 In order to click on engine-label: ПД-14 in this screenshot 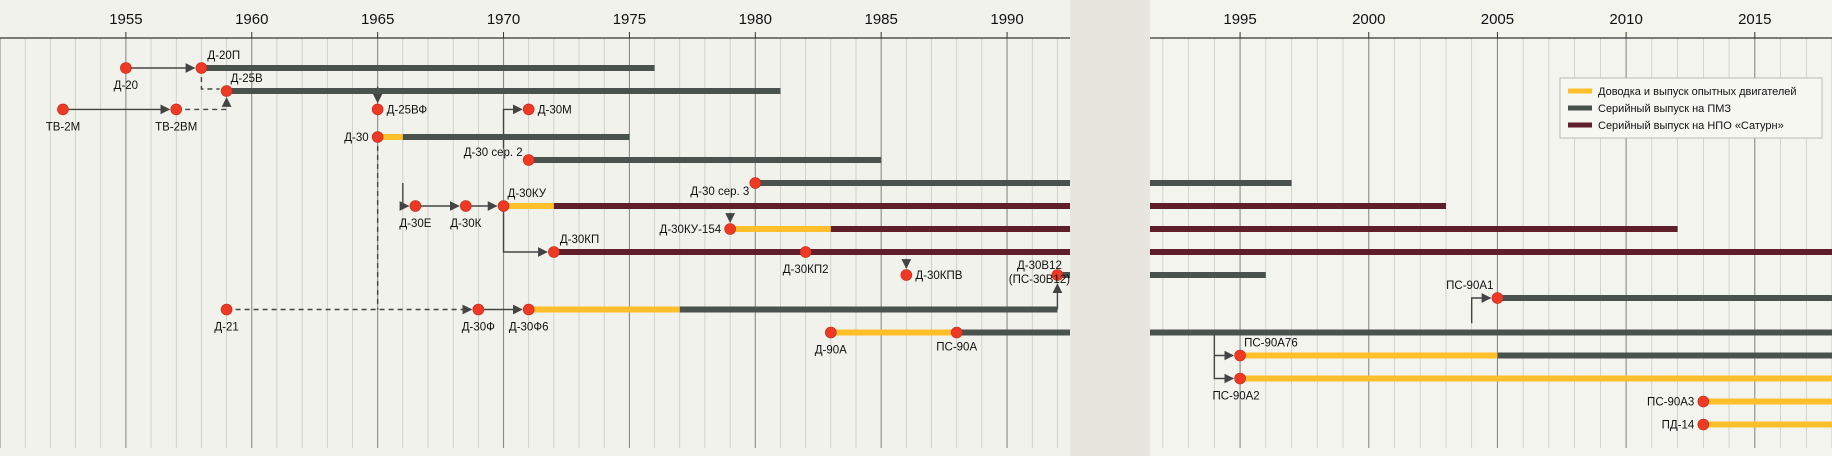, I will do `click(1678, 426)`.